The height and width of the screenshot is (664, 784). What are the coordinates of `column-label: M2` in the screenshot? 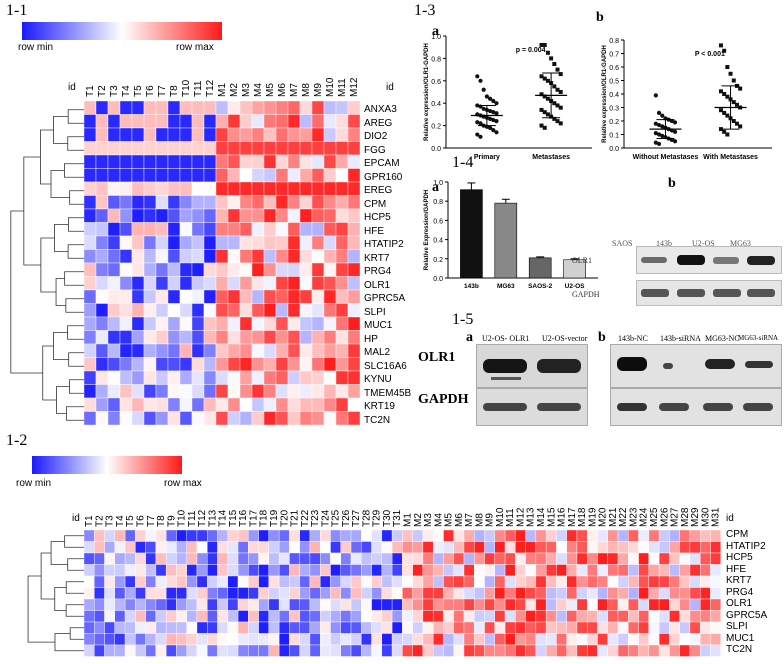 It's located at (418, 520).